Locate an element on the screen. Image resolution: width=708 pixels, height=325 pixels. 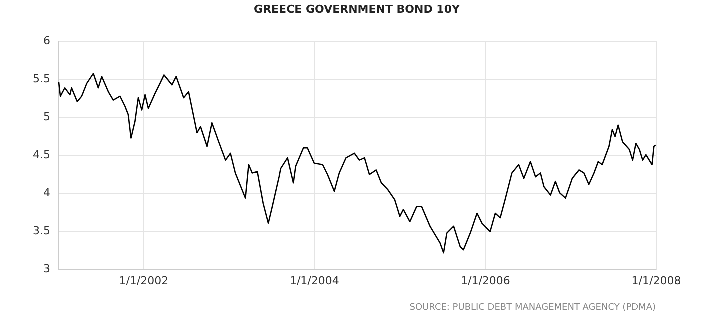
chart-title: GREECE GOVERNMENT BOND 10Y is located at coordinates (357, 9).